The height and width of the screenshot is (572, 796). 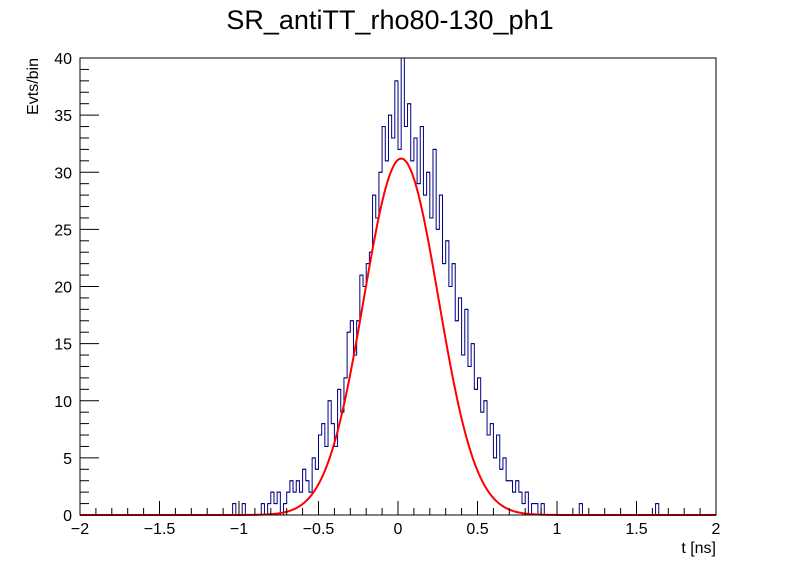 I want to click on x-tick-label: −1.5, so click(x=160, y=529).